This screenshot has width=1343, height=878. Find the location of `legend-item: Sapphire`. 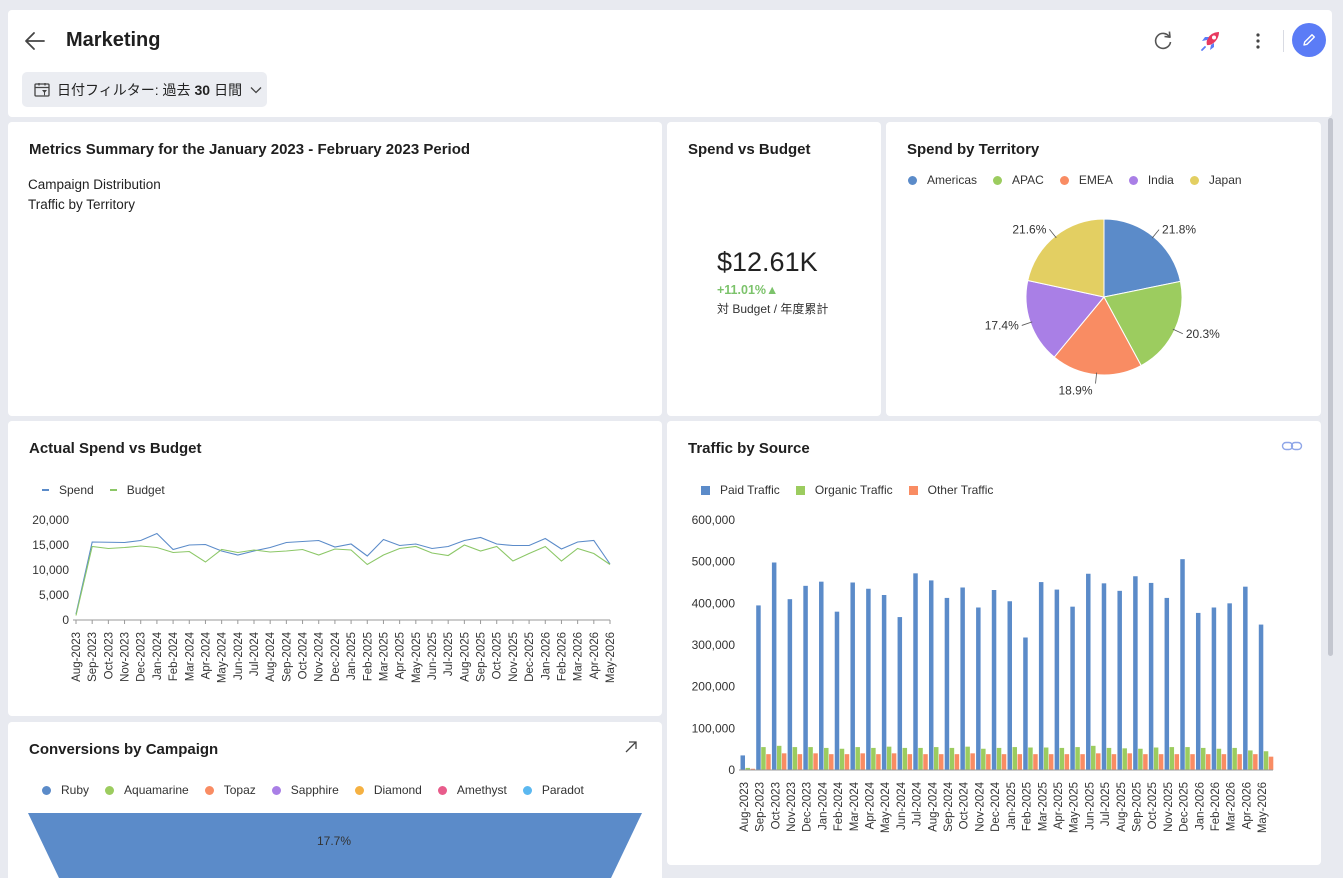

legend-item: Sapphire is located at coordinates (305, 790).